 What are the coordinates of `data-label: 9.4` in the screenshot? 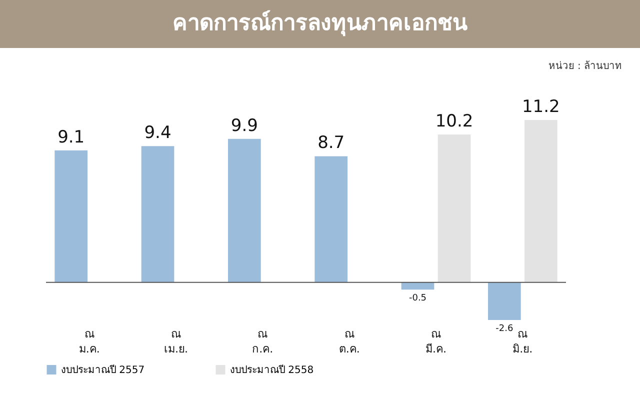 It's located at (158, 133).